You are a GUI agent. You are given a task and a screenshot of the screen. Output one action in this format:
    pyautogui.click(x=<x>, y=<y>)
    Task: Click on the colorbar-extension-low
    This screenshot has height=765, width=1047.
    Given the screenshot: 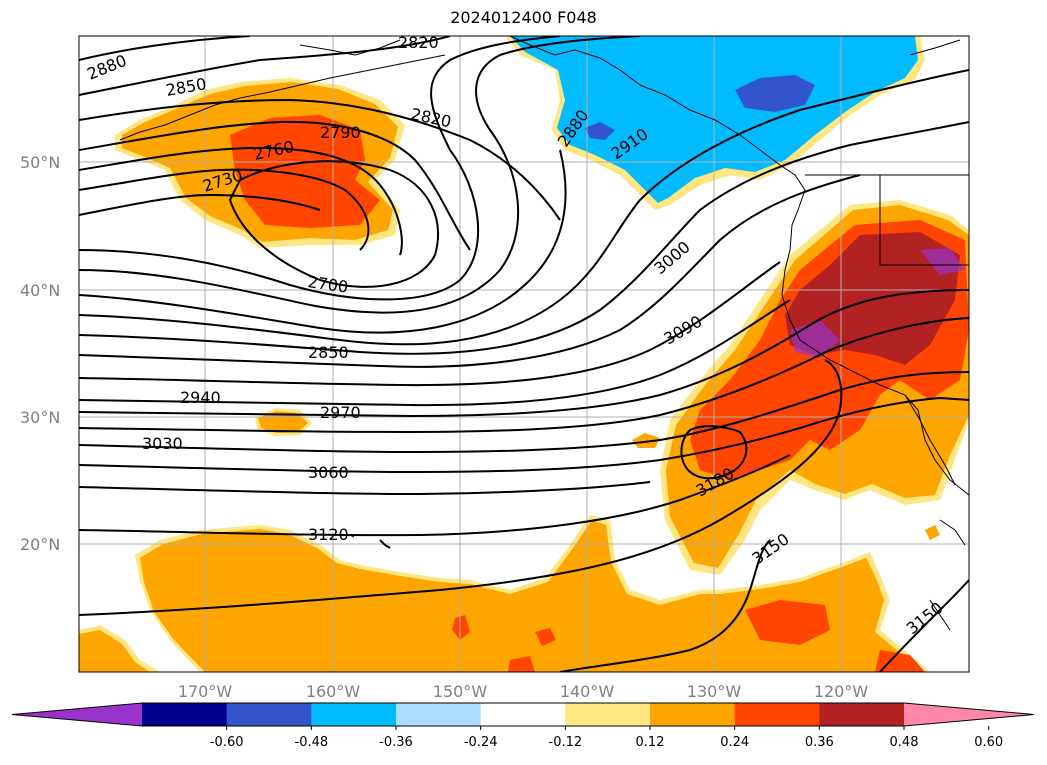 What is the action you would take?
    pyautogui.click(x=77, y=714)
    